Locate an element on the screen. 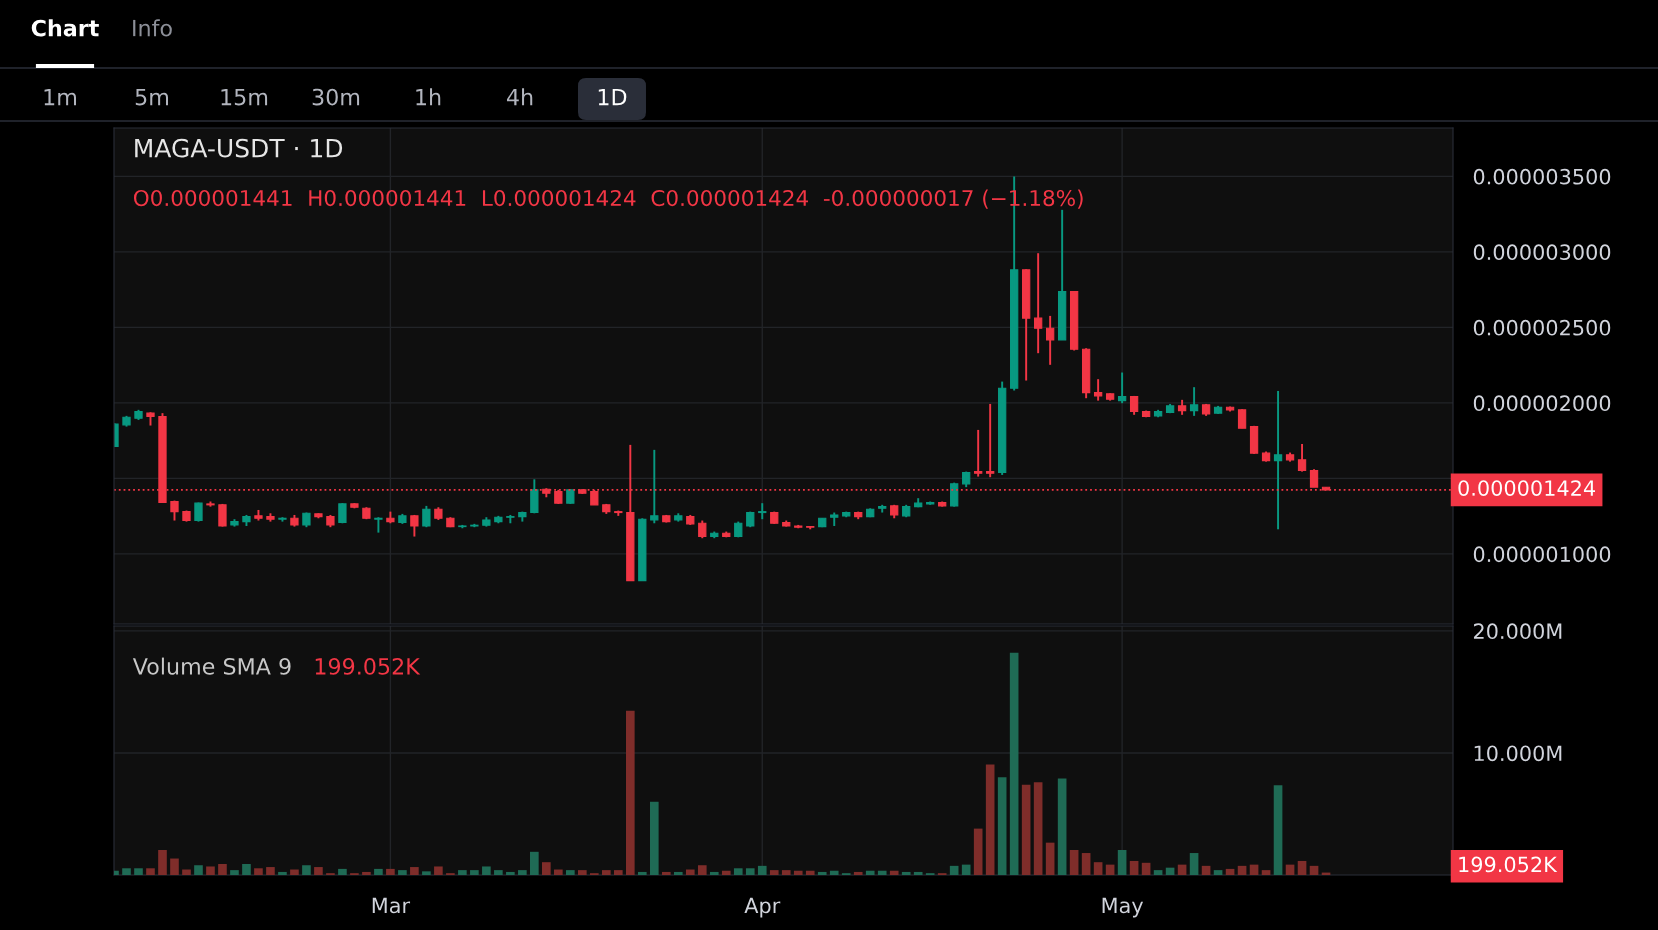  y-tick-label: 0.000003500 is located at coordinates (1542, 176).